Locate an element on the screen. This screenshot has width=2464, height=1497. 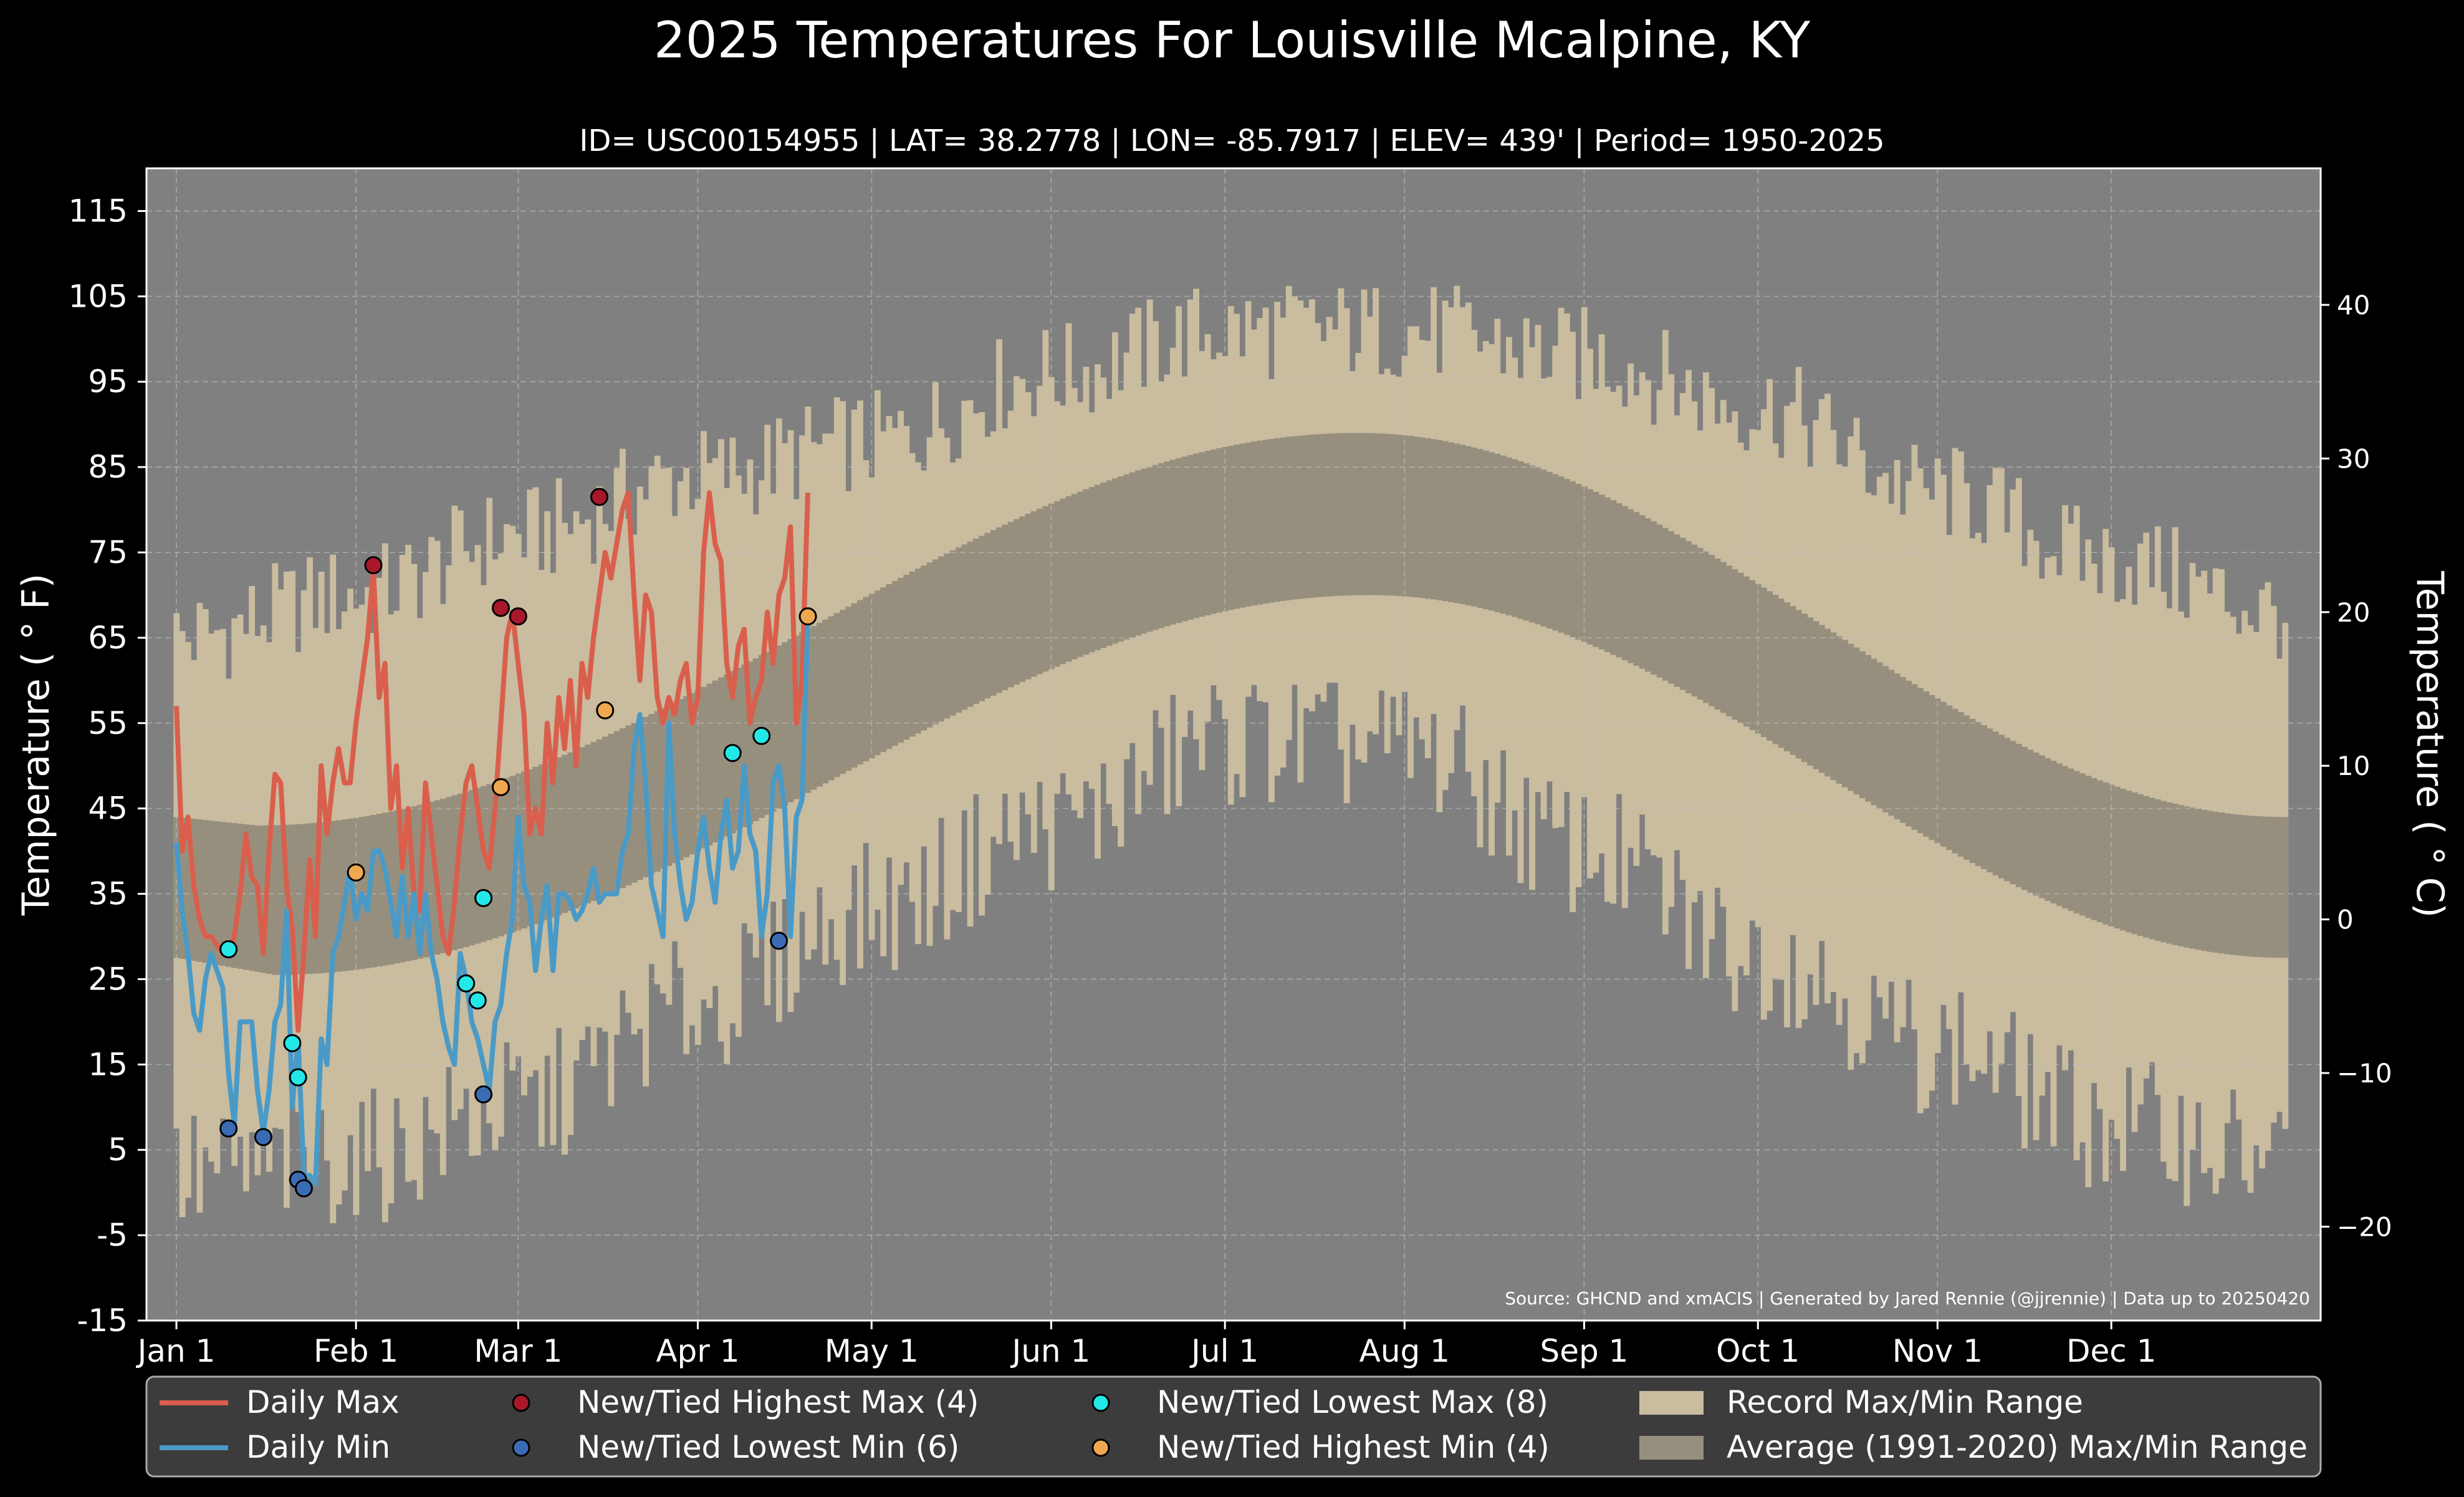
legend-label-lowest-min: New/Tied Lowest Min (6) is located at coordinates (768, 1447).